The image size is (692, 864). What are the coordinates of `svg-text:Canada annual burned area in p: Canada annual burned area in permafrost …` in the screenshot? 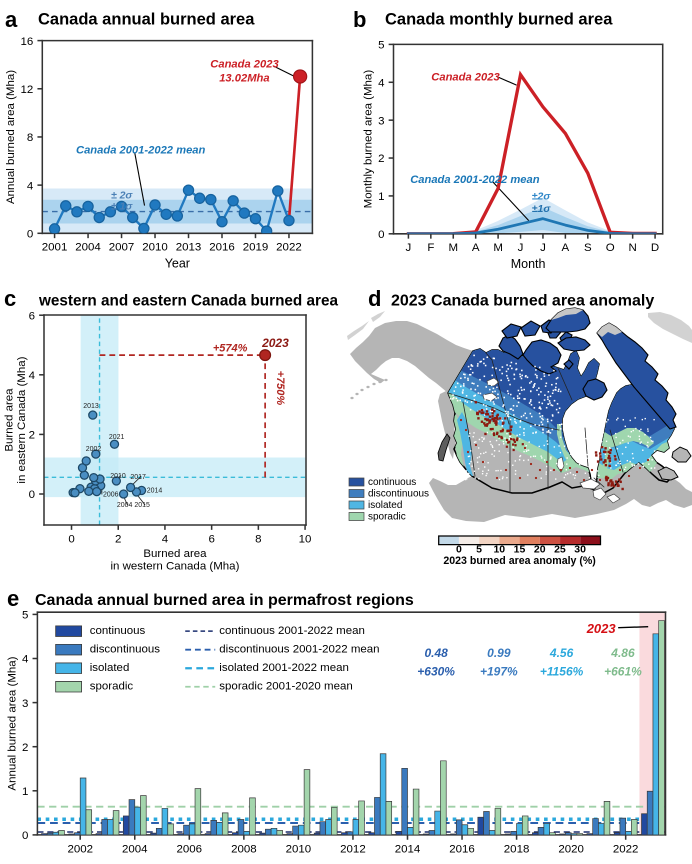 It's located at (224, 600).